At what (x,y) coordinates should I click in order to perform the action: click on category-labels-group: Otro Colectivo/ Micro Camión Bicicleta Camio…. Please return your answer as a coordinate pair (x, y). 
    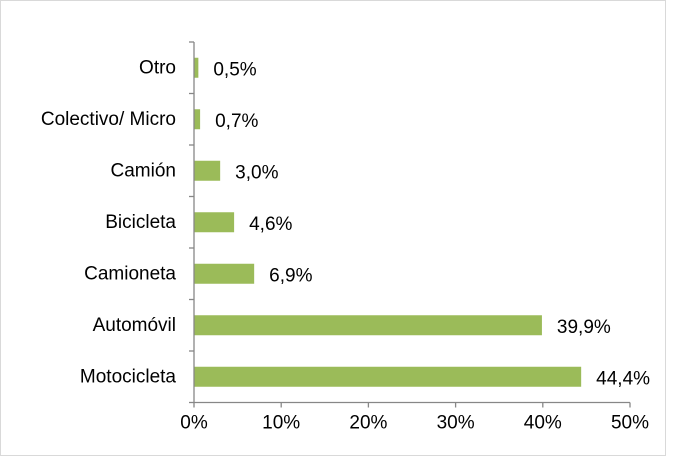
    Looking at the image, I should click on (109, 222).